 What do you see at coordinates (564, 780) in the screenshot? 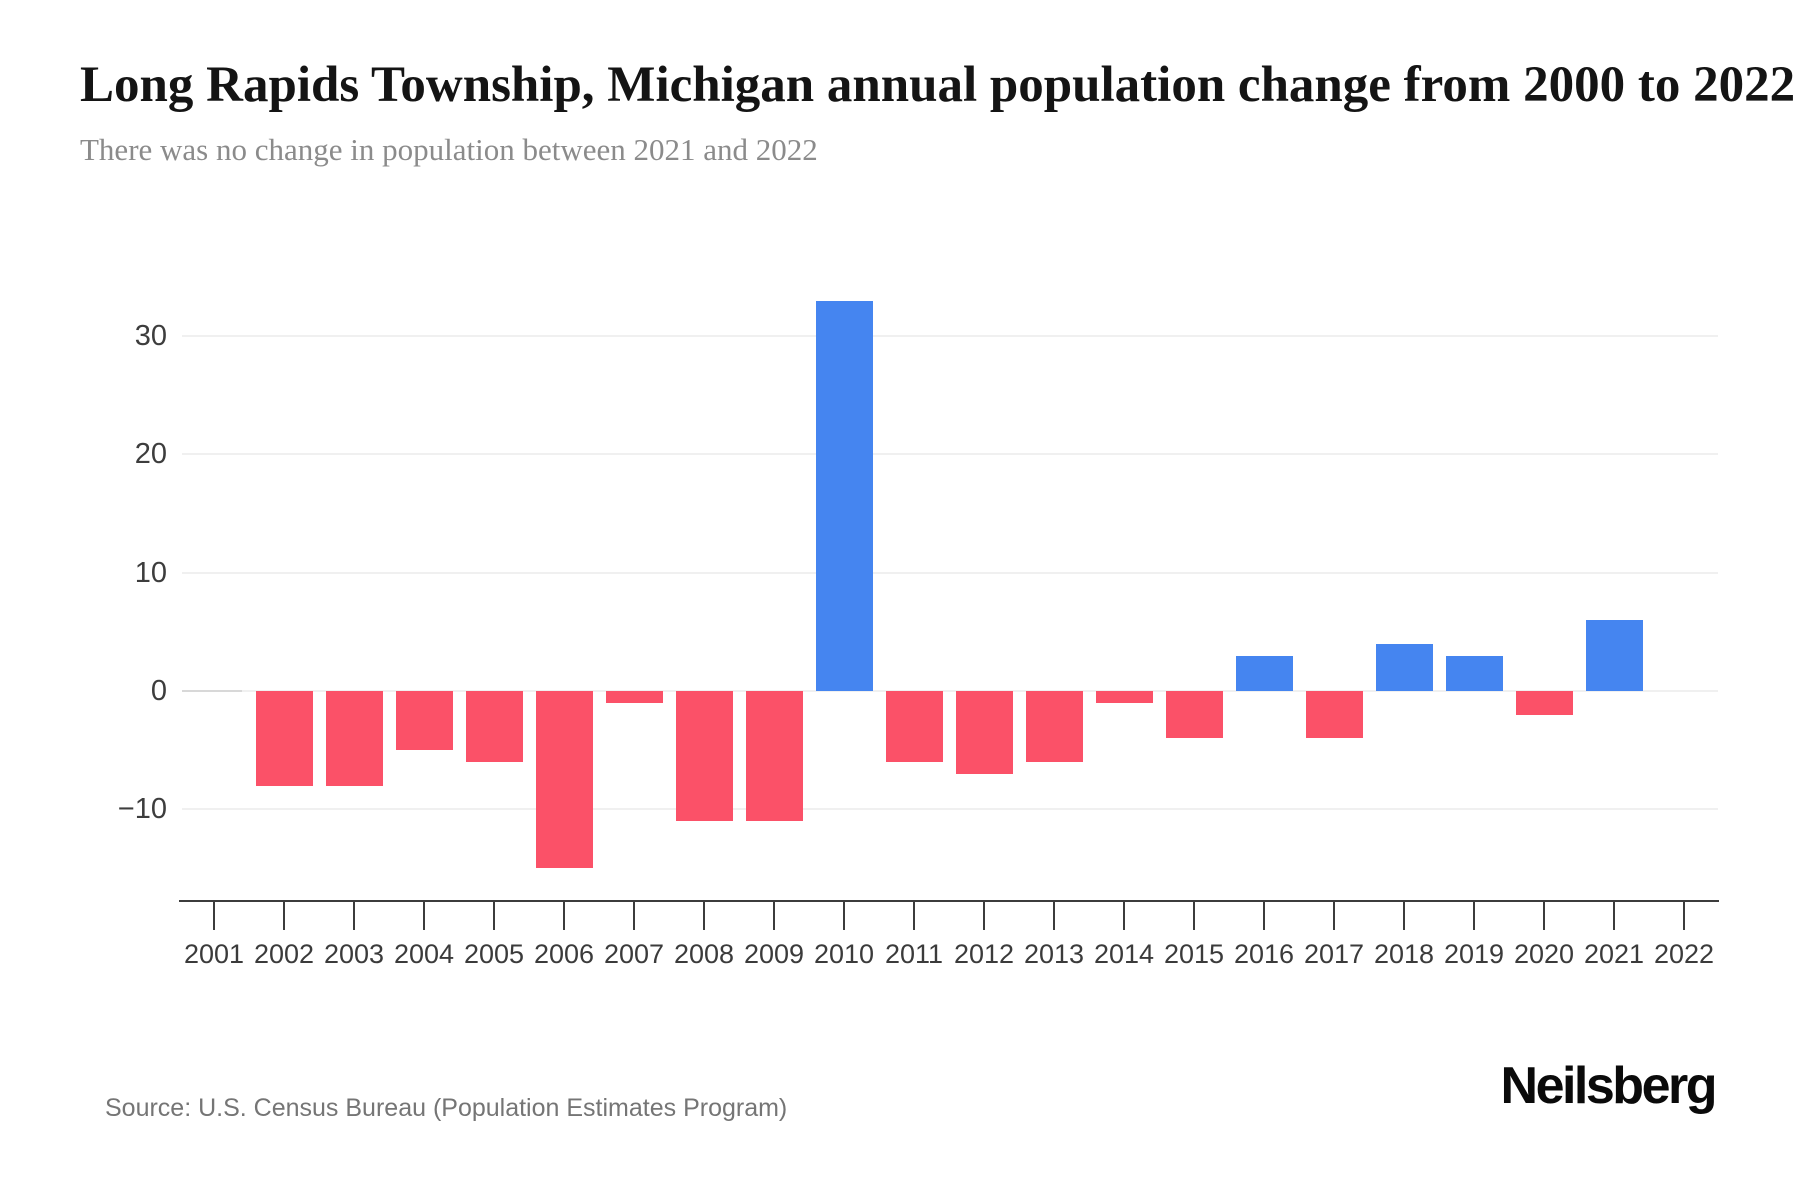
I see `bar-2006` at bounding box center [564, 780].